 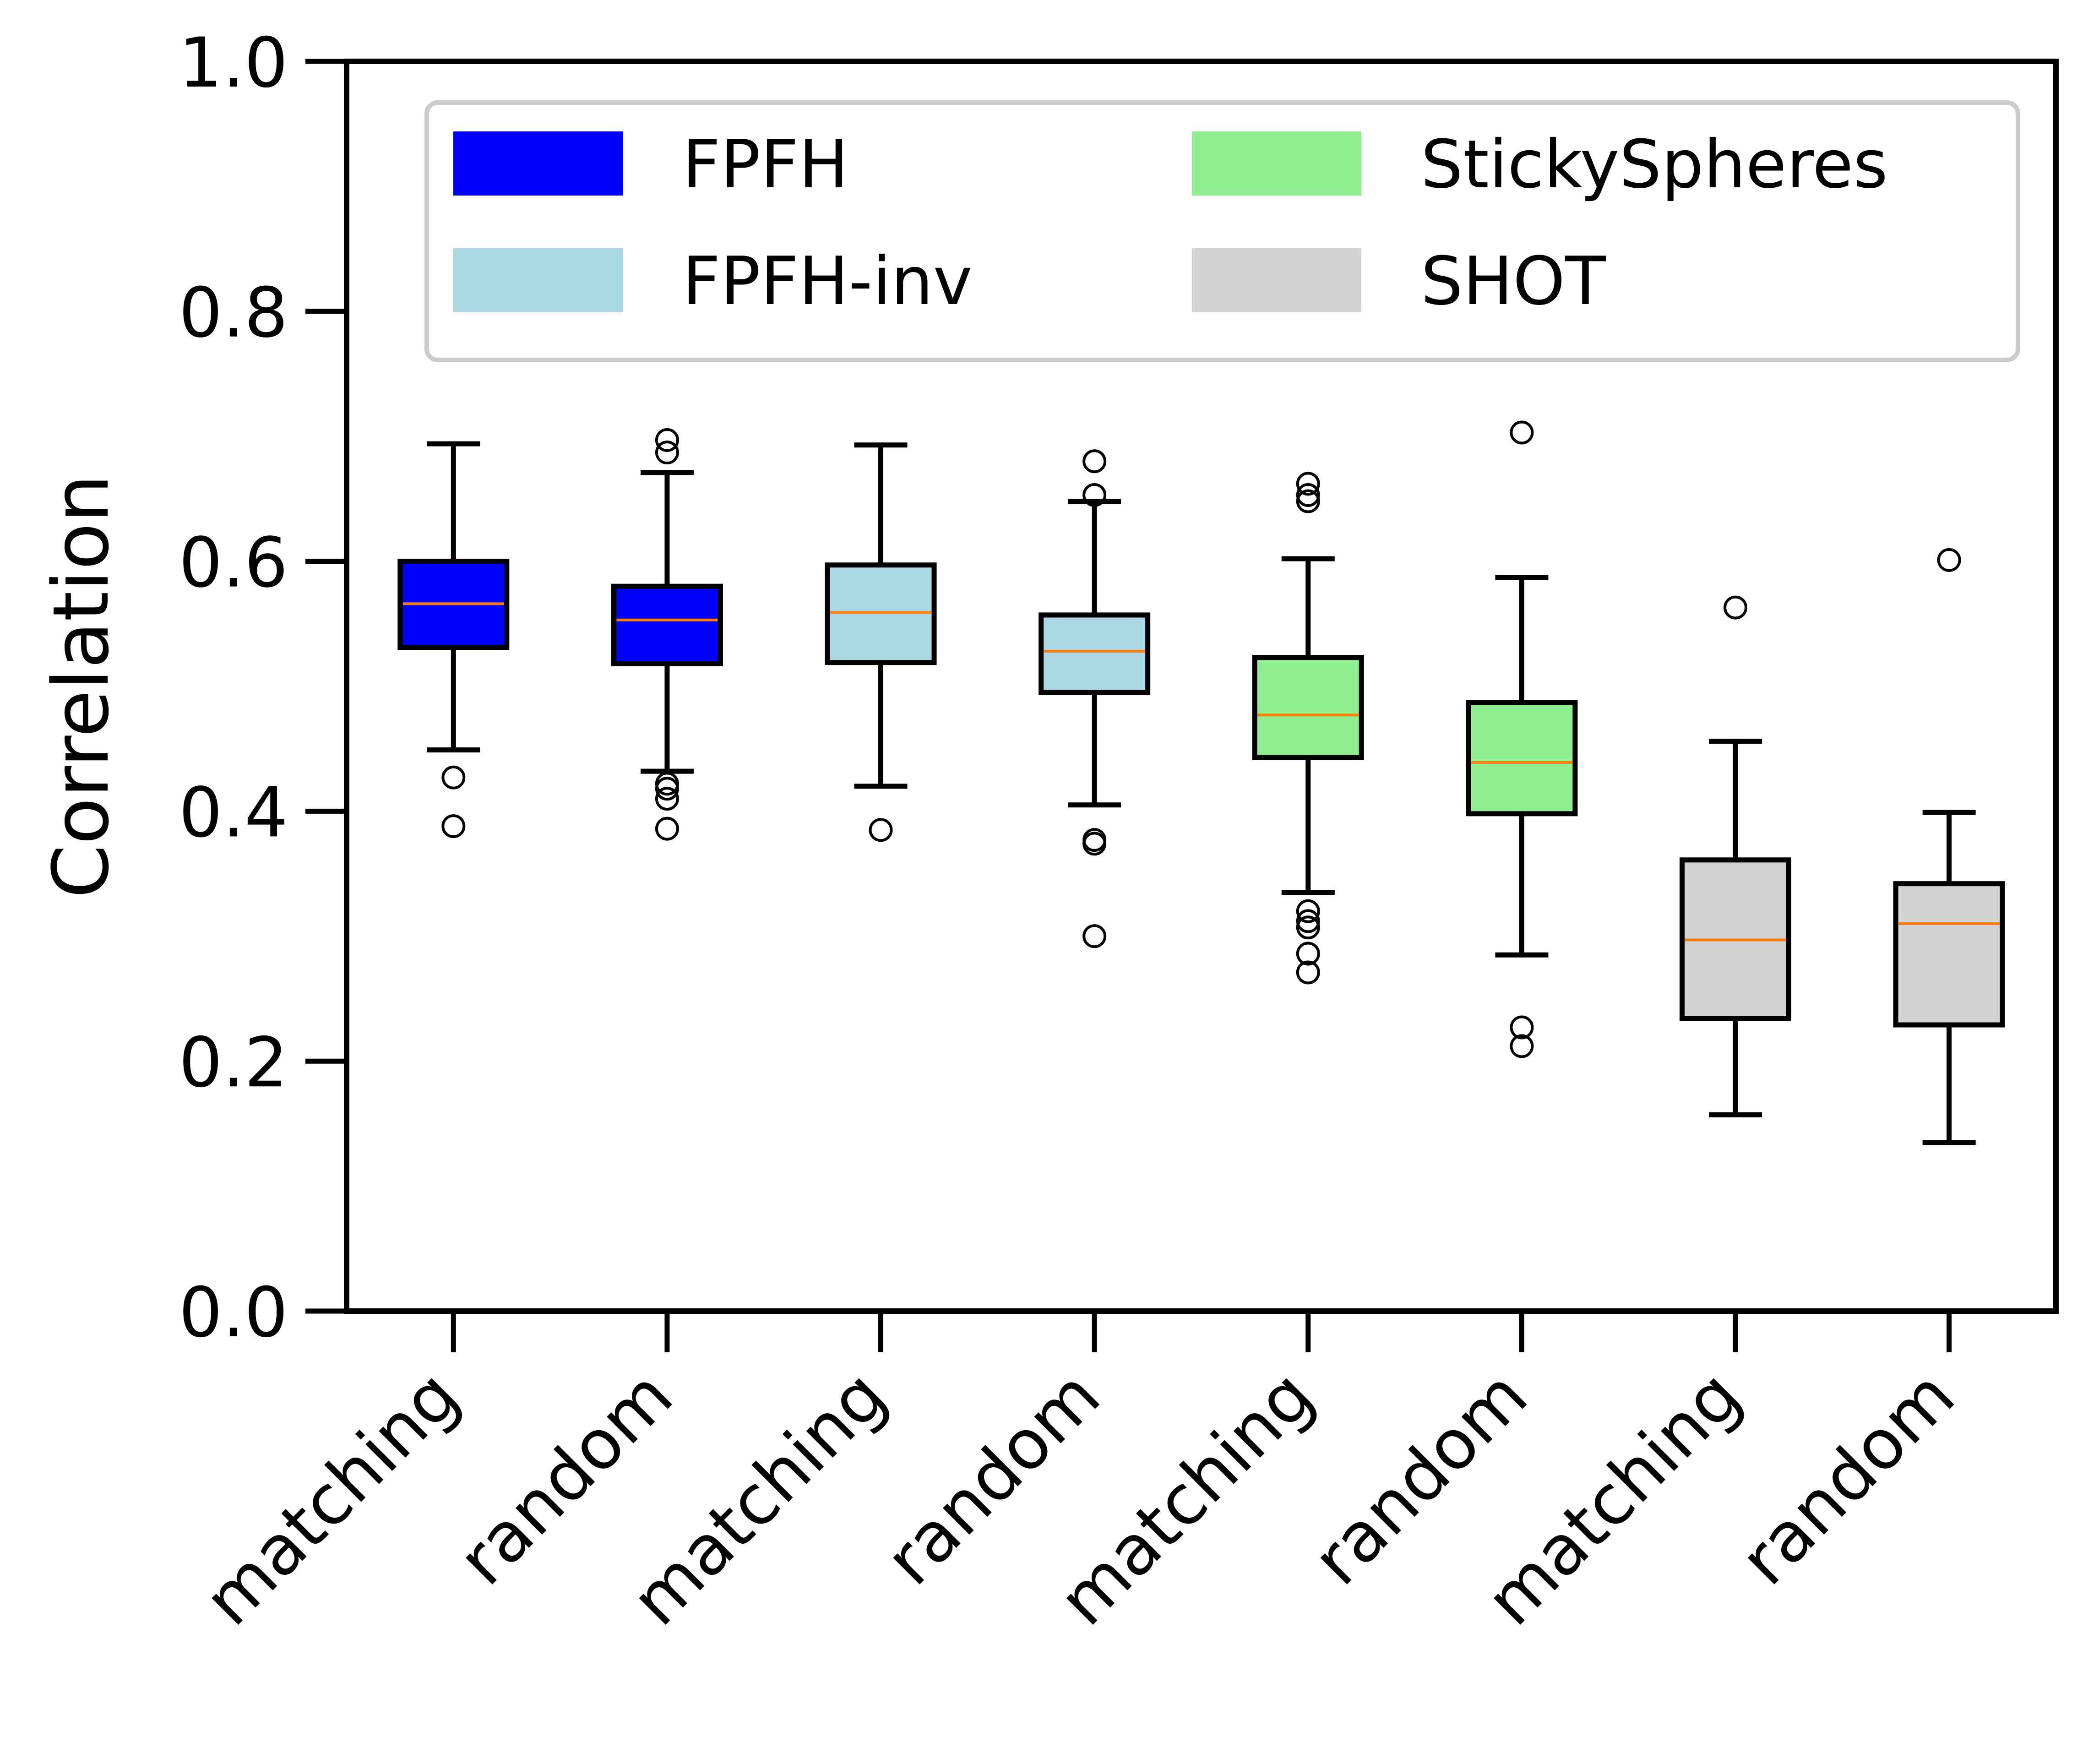 I want to click on box-6-stickyspheres-random, so click(x=1522, y=739).